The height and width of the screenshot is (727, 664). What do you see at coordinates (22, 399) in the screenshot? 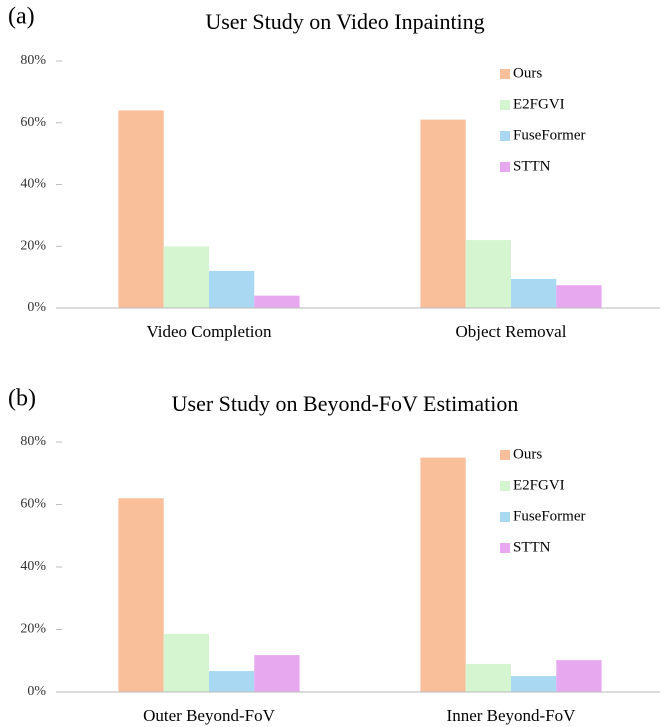
I see `panel-label: (b)` at bounding box center [22, 399].